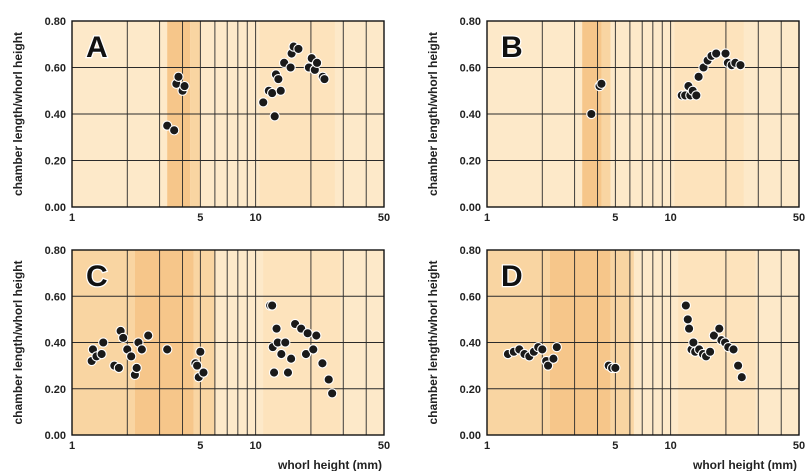 The image size is (807, 471). What do you see at coordinates (97, 47) in the screenshot?
I see `panel-label: A` at bounding box center [97, 47].